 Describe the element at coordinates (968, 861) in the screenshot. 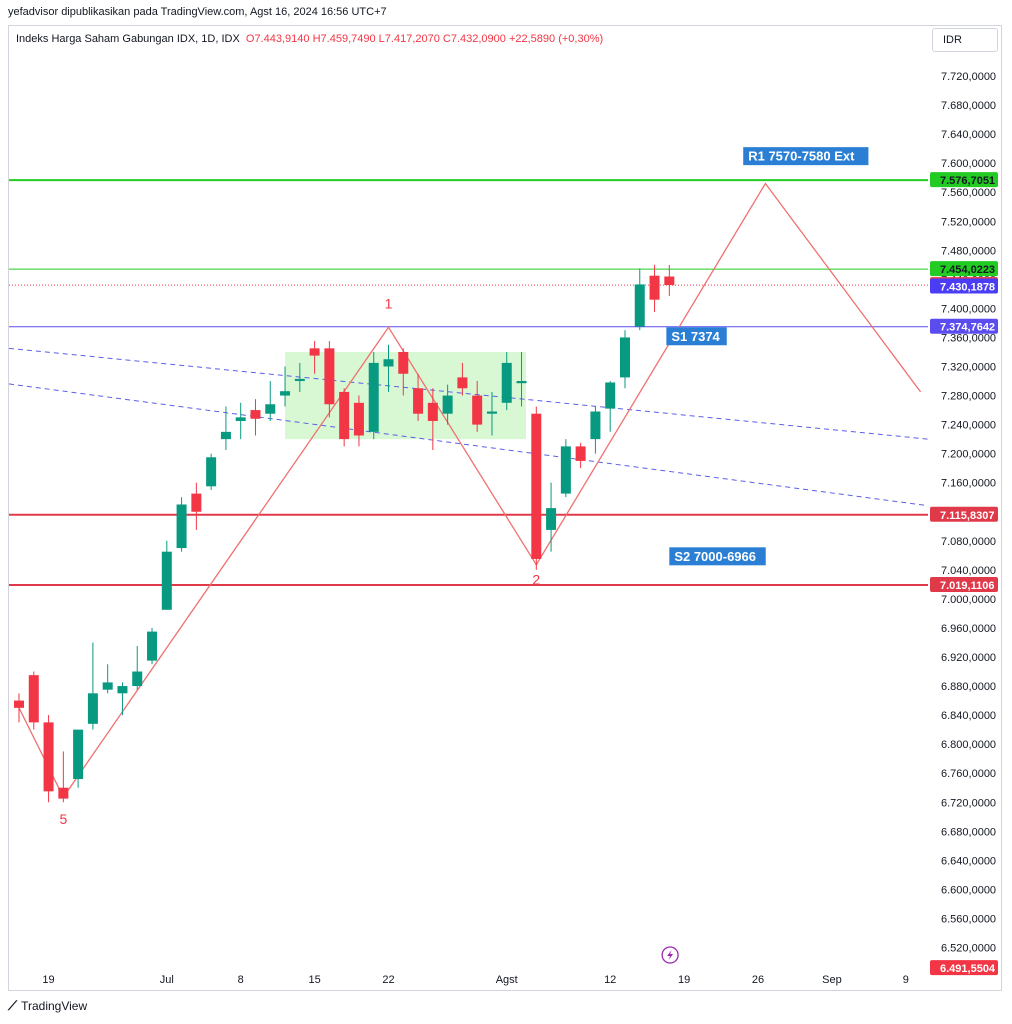

I see `y-tick-label: 6.640,0000` at that location.